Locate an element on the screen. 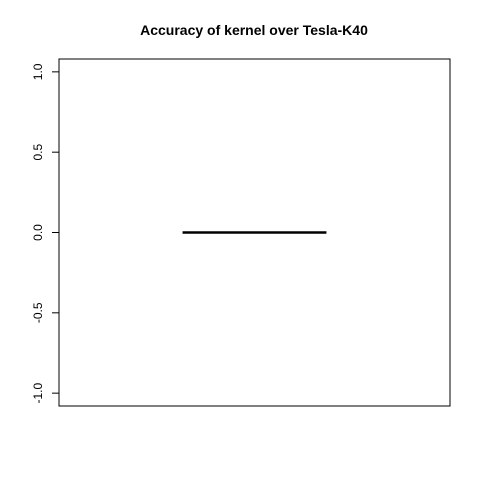  y-tick-label: 0.0 is located at coordinates (38, 232).